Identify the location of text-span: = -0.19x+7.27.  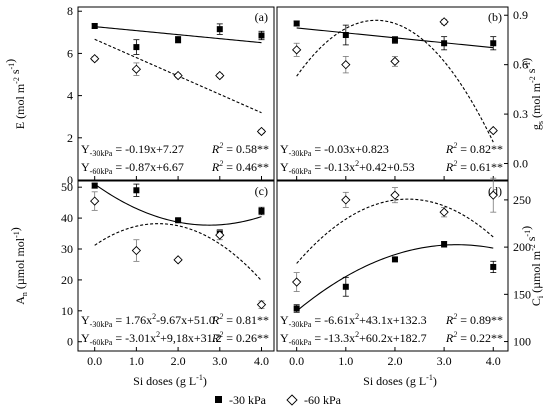
(148, 149).